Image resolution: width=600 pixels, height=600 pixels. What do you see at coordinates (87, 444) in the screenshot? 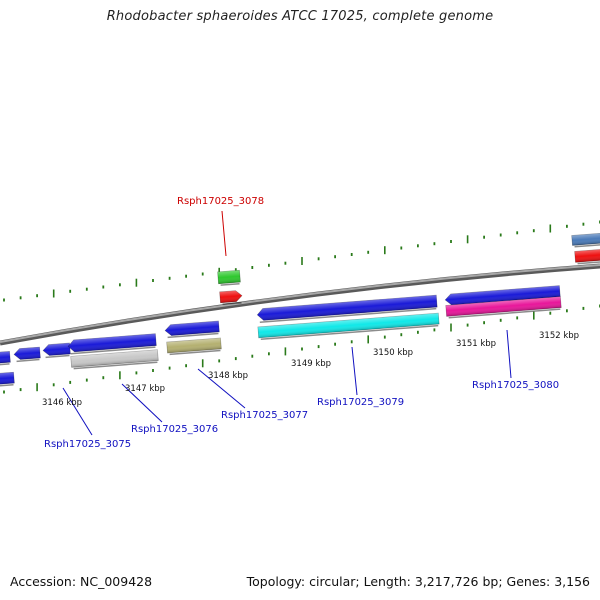
I see `gene-label-rsph17025-3075: Rsph17025_3075` at bounding box center [87, 444].